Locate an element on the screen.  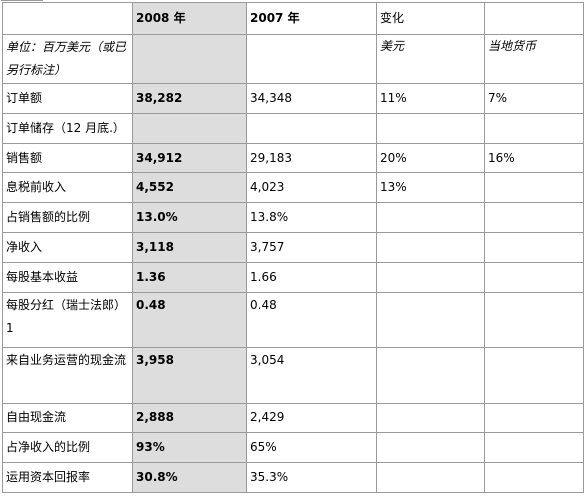
value-2007: 29,183 is located at coordinates (311, 158).